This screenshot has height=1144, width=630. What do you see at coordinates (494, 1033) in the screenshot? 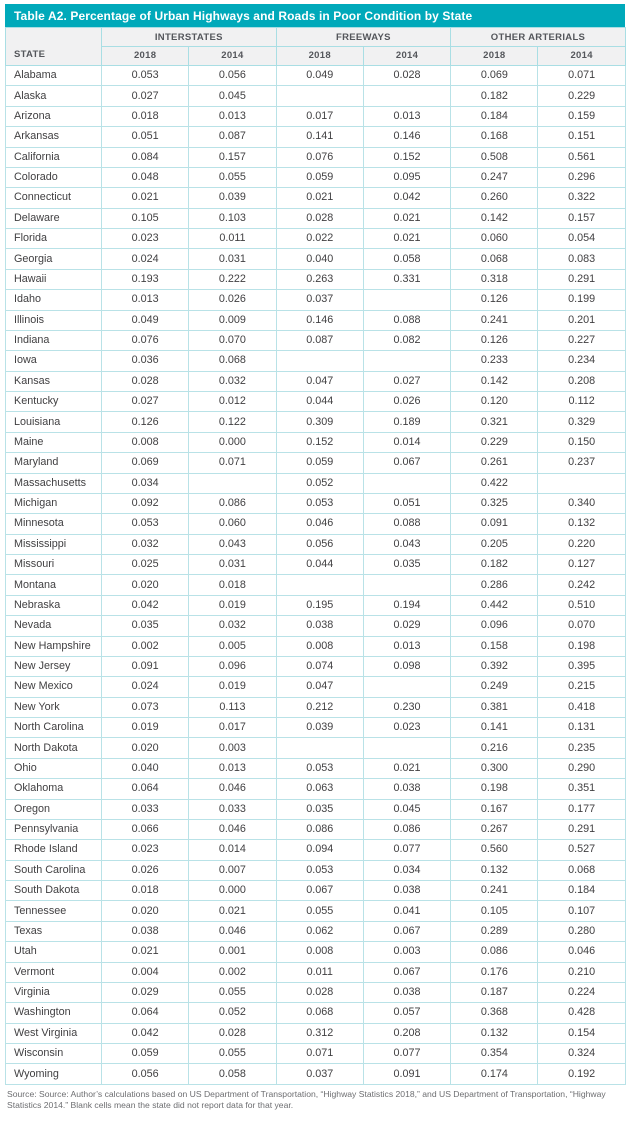
I see `value-cell: 0.132` at bounding box center [494, 1033].